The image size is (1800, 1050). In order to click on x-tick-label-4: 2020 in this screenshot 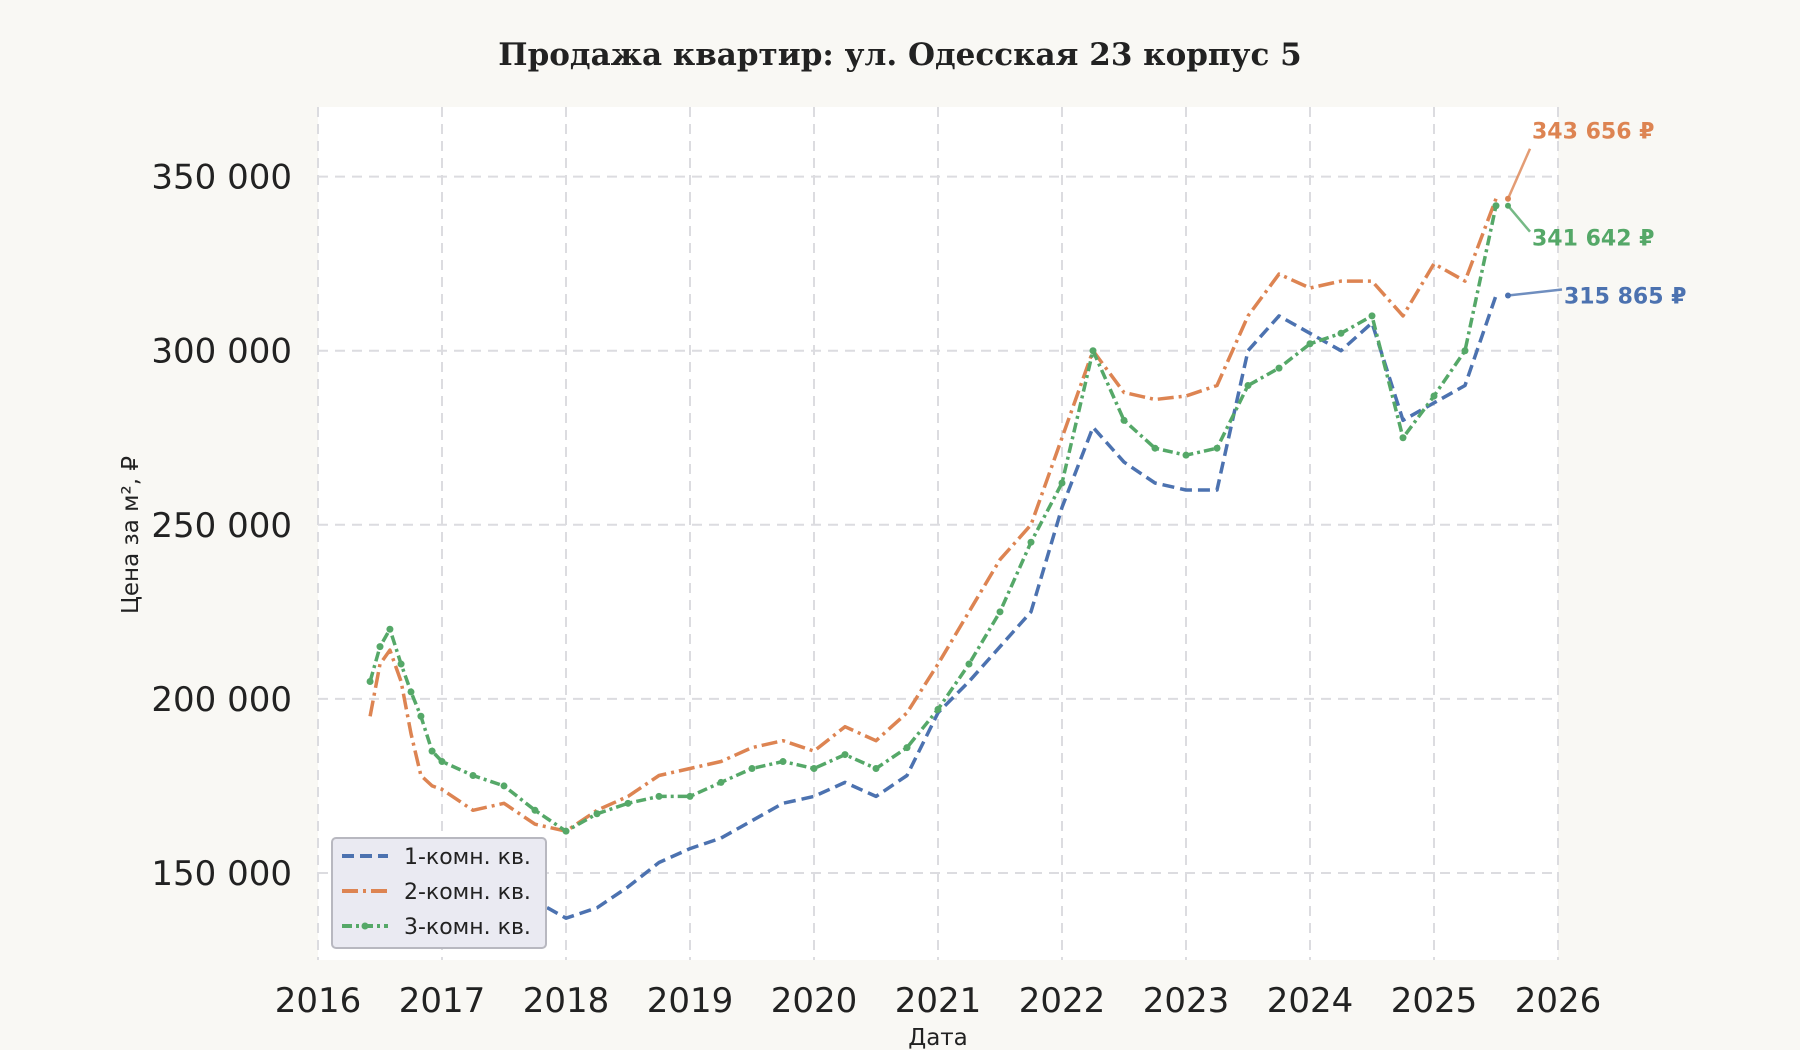, I will do `click(814, 1001)`.